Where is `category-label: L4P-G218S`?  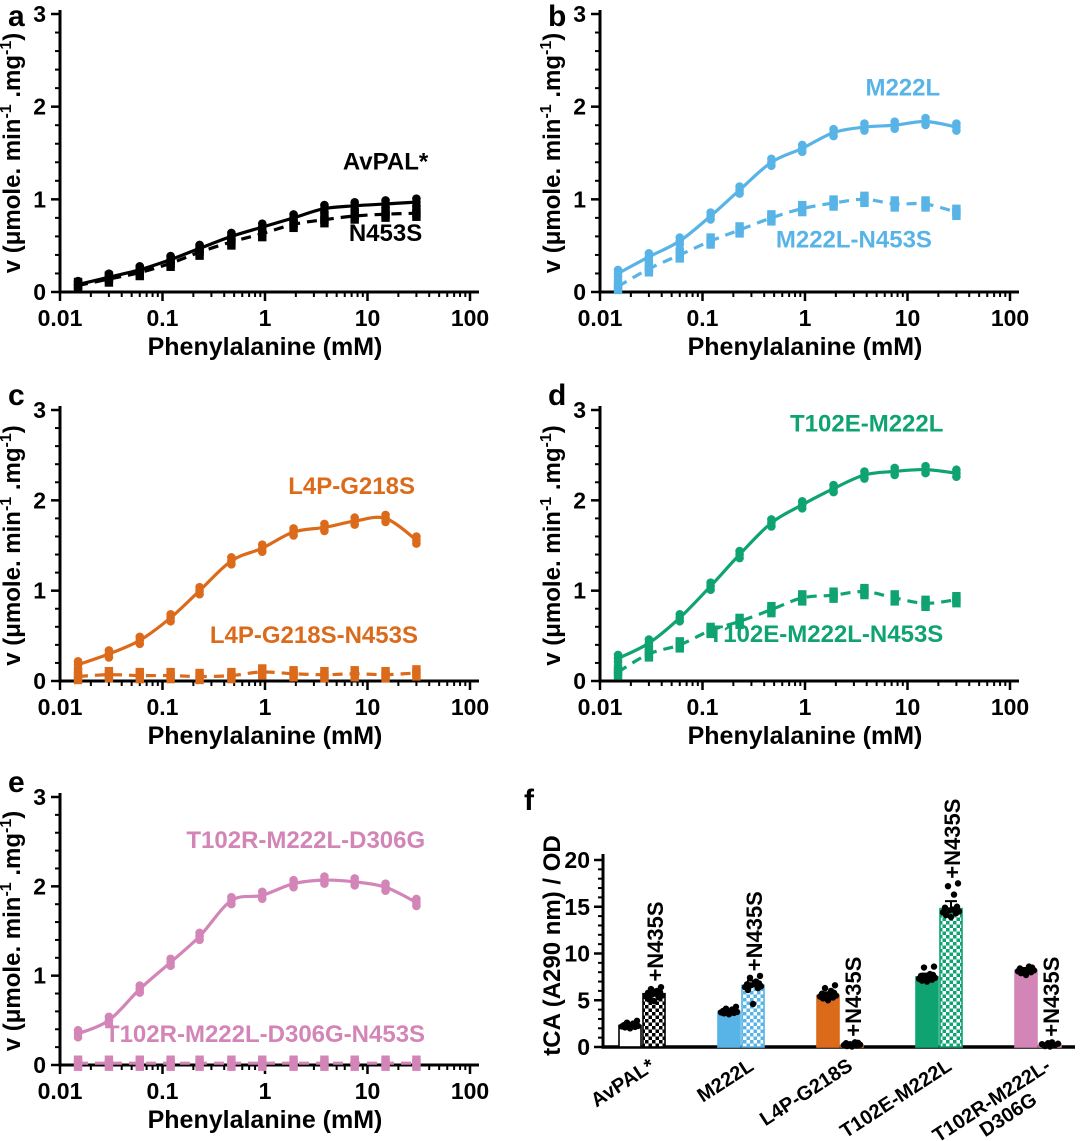 category-label: L4P-G218S is located at coordinates (806, 1093).